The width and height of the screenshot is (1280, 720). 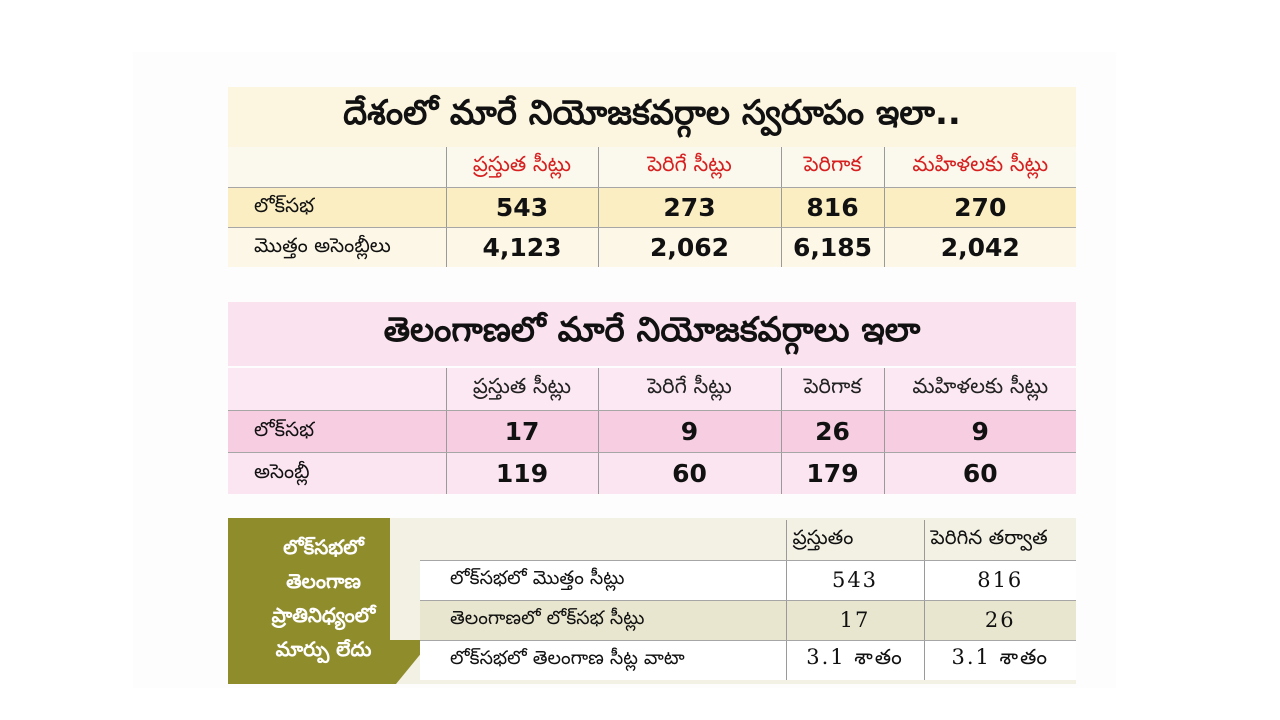 I want to click on callout-line: తెలంగాణ, so click(x=323, y=581).